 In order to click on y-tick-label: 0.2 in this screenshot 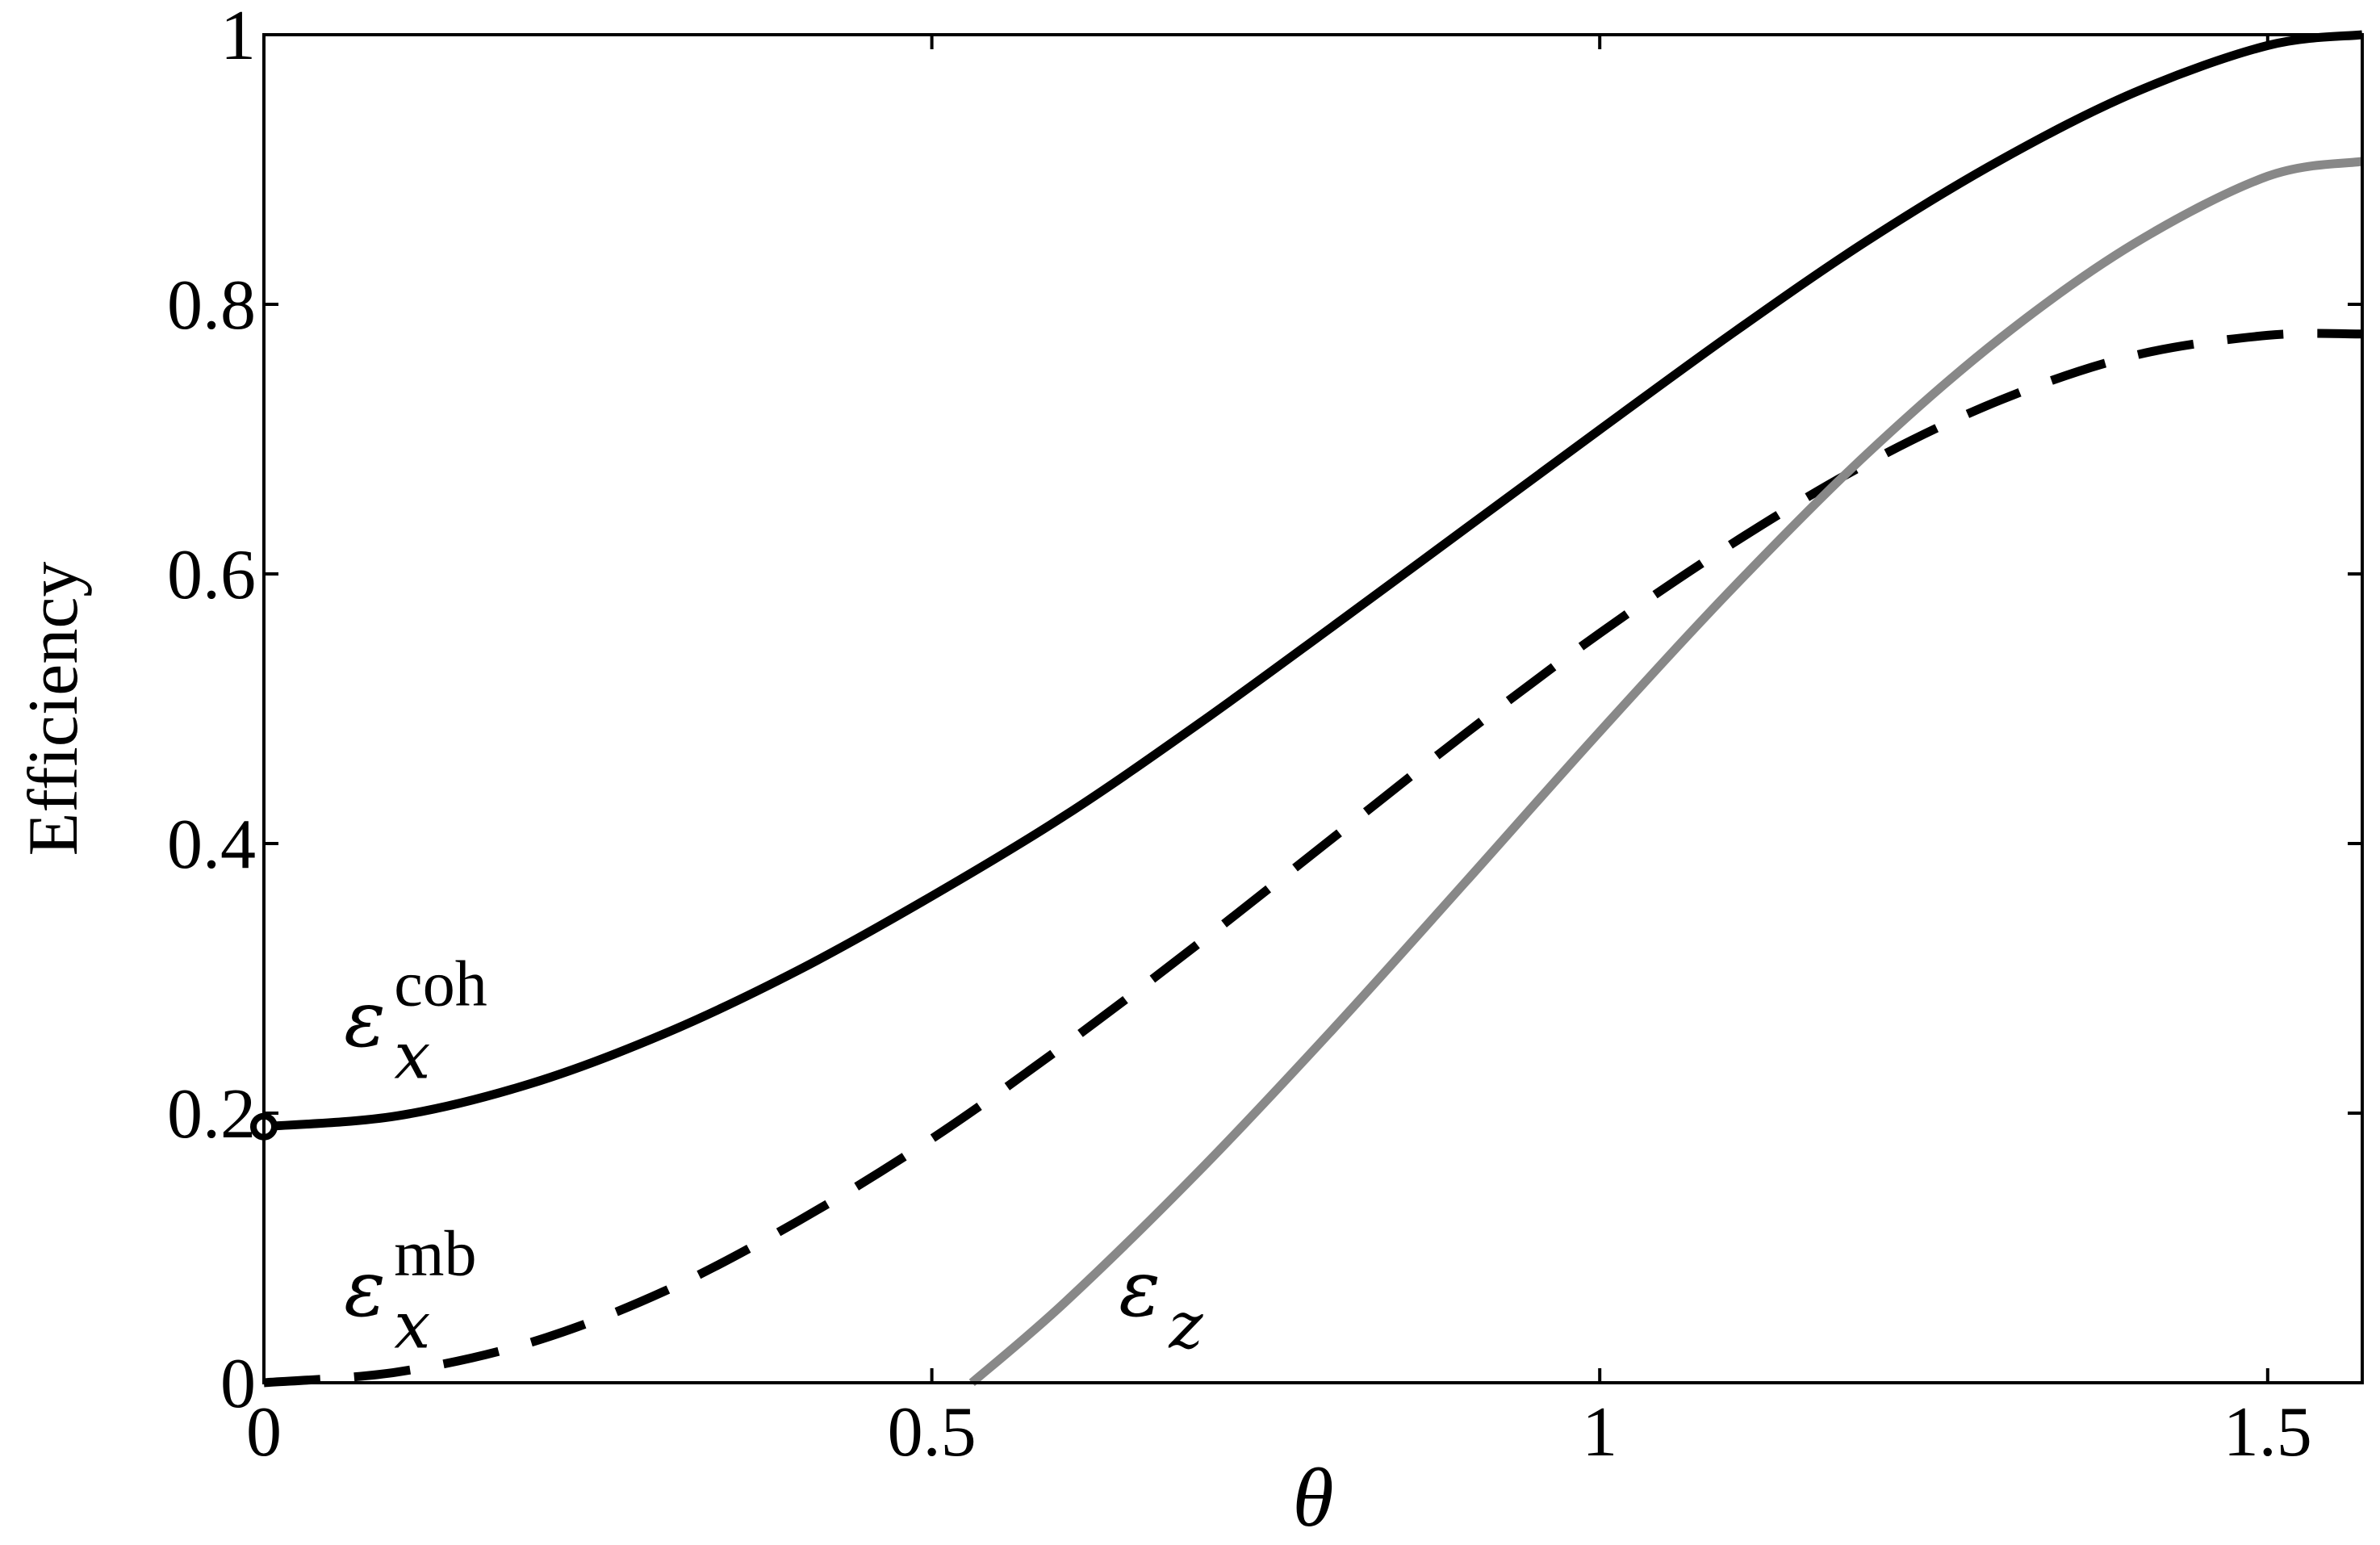, I will do `click(211, 1114)`.